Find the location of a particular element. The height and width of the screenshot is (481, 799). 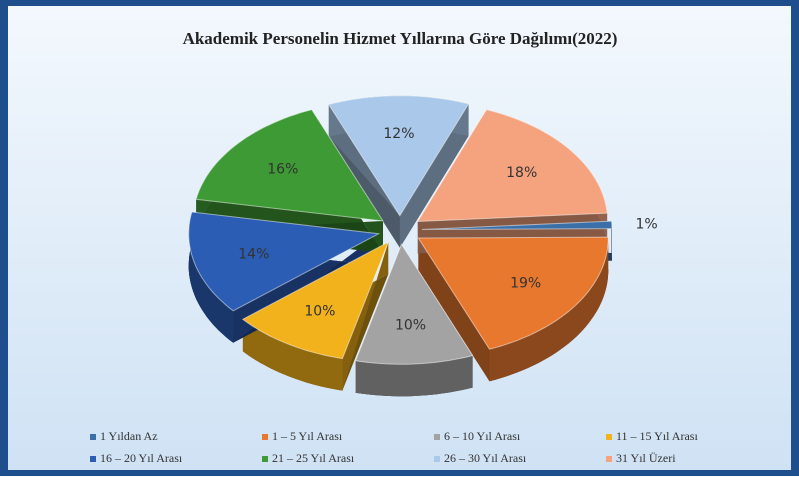

data-label: 16% is located at coordinates (282, 169).